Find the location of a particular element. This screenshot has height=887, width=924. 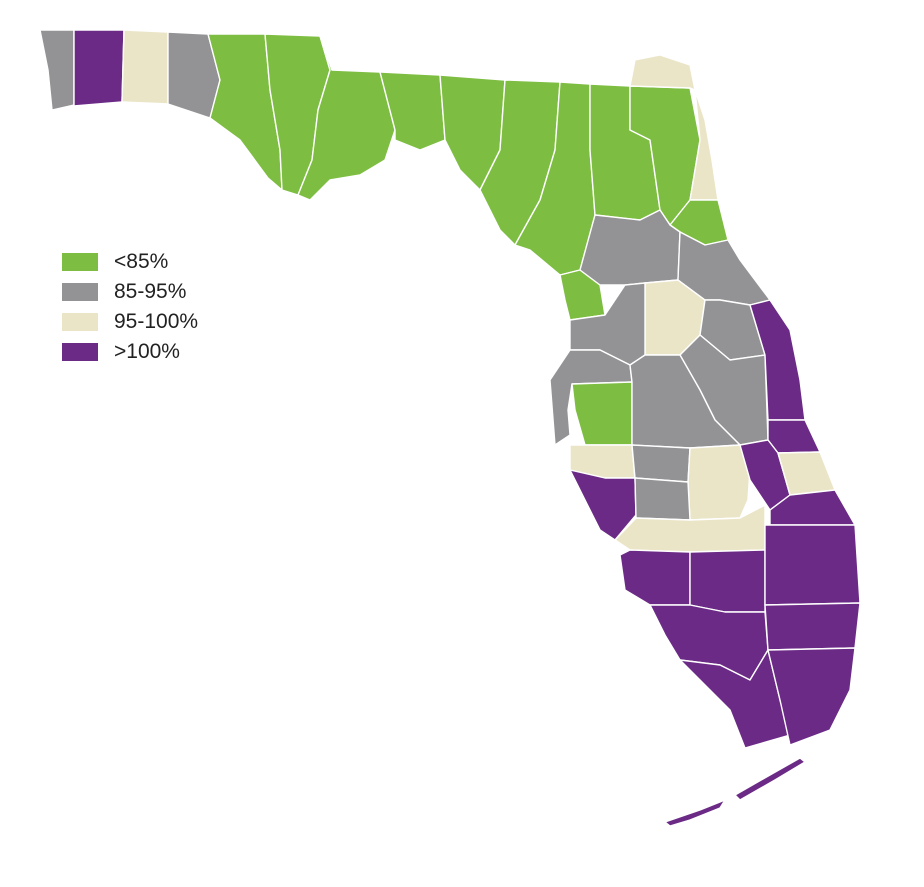

legend-label-95-100: 95-100% is located at coordinates (156, 321).